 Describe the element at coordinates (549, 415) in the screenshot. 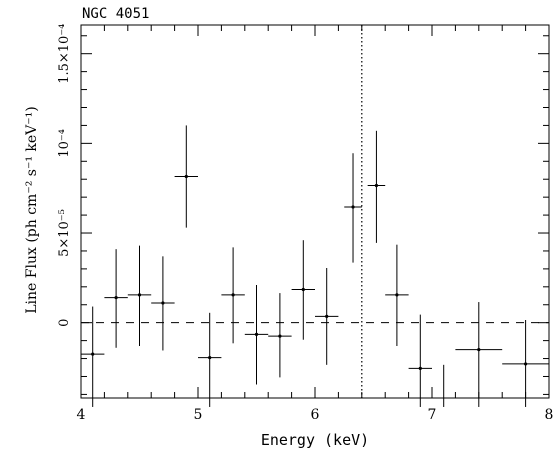

I see `x-tick-label: 8` at that location.